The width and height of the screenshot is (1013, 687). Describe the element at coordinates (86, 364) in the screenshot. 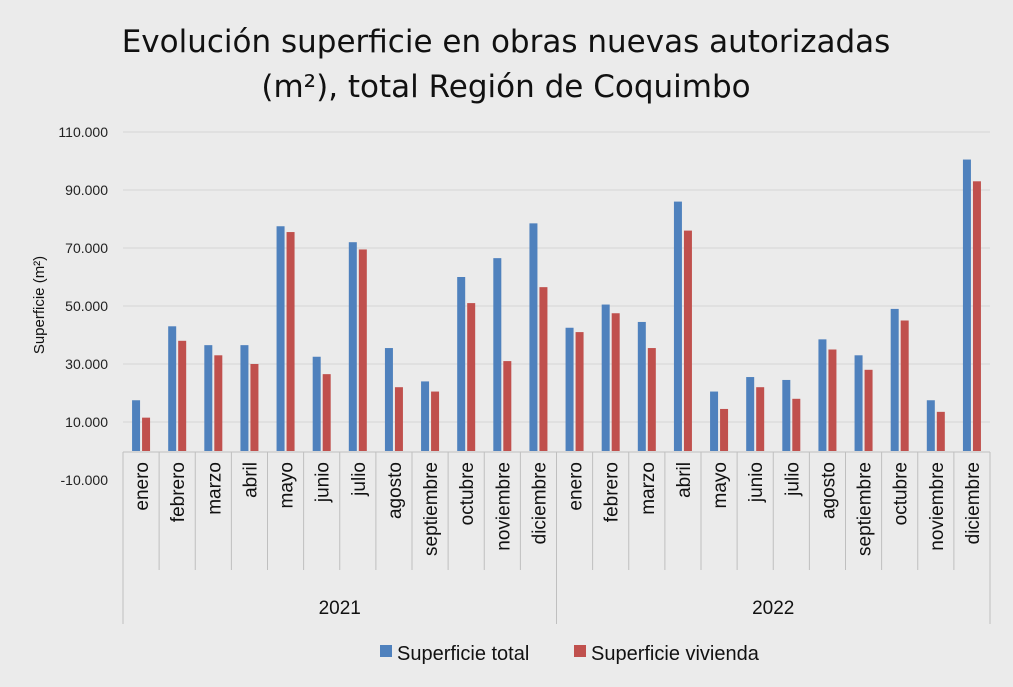

I see `y-tick-label: 30.000` at that location.